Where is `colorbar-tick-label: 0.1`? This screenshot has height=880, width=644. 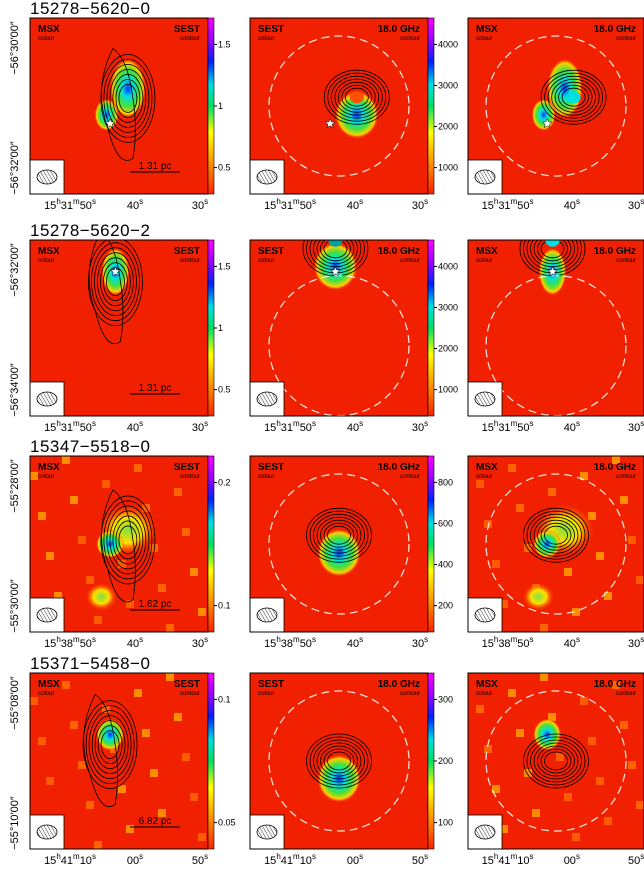 colorbar-tick-label: 0.1 is located at coordinates (224, 606).